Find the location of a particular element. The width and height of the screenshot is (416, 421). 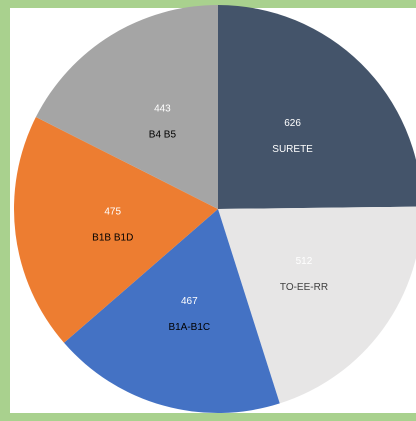

category-label: SURETE is located at coordinates (292, 149).